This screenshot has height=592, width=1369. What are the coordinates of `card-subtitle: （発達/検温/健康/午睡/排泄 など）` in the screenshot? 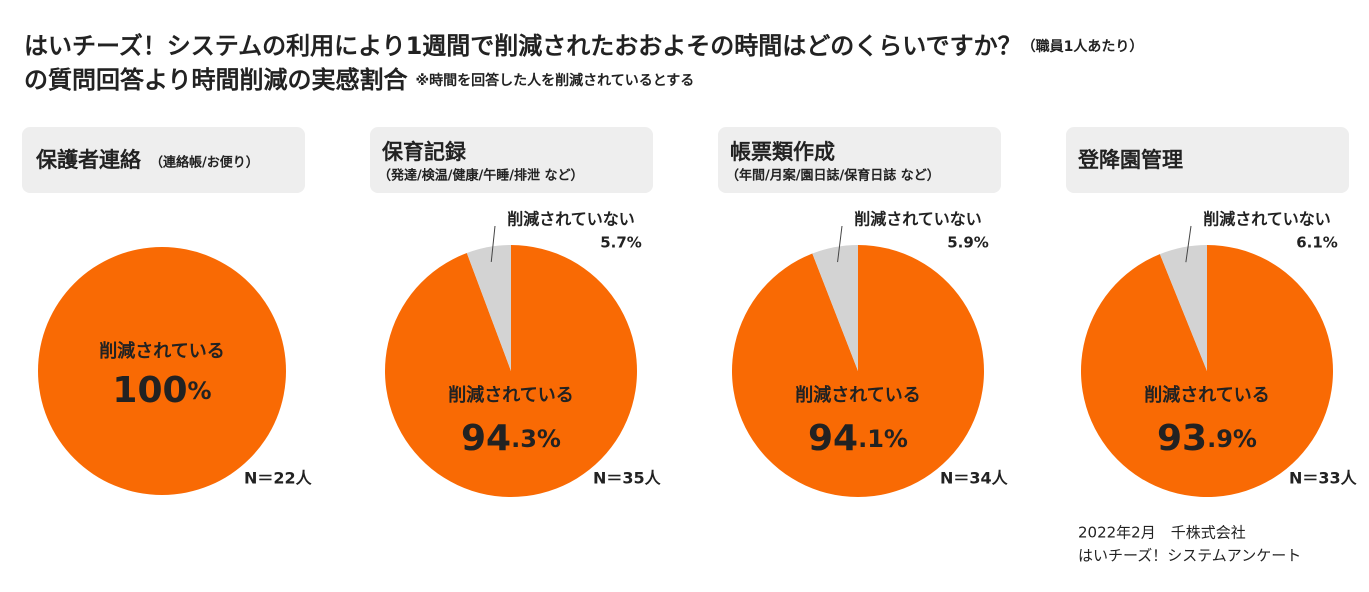 It's located at (481, 176).